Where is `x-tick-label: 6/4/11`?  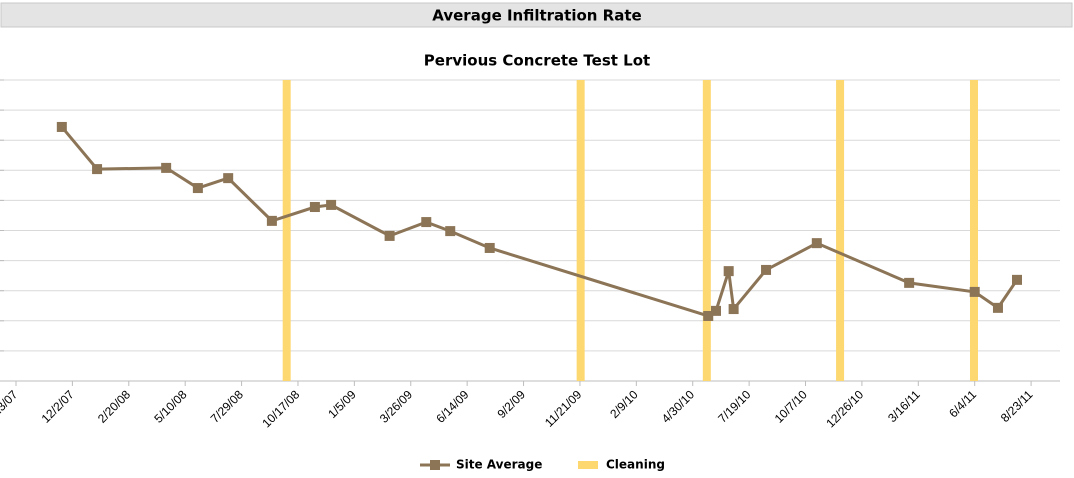 x-tick-label: 6/4/11 is located at coordinates (962, 403).